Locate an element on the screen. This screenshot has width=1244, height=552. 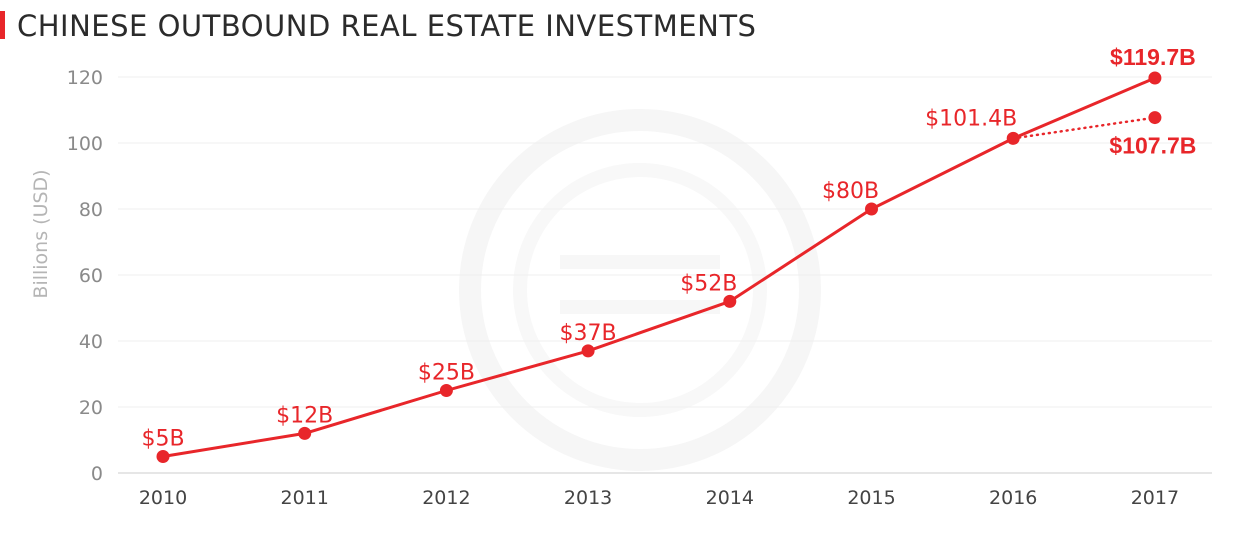
data-label: $101.4B is located at coordinates (971, 118).